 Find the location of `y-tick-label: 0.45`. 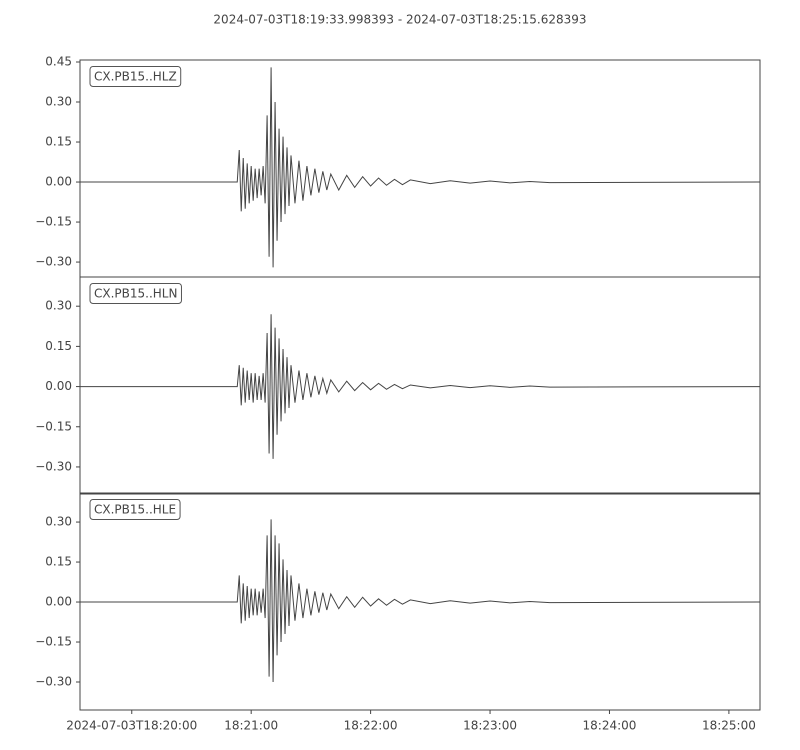

y-tick-label: 0.45 is located at coordinates (58, 62).